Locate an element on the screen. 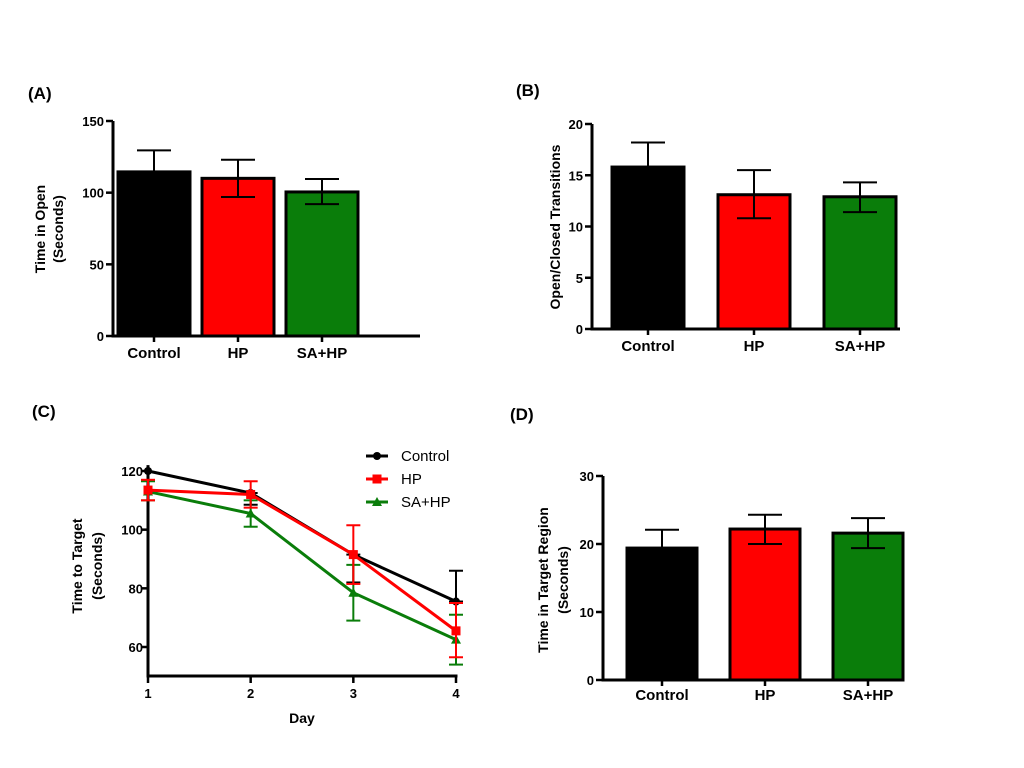  panel-c-x-axis-title: Day is located at coordinates (302, 718).